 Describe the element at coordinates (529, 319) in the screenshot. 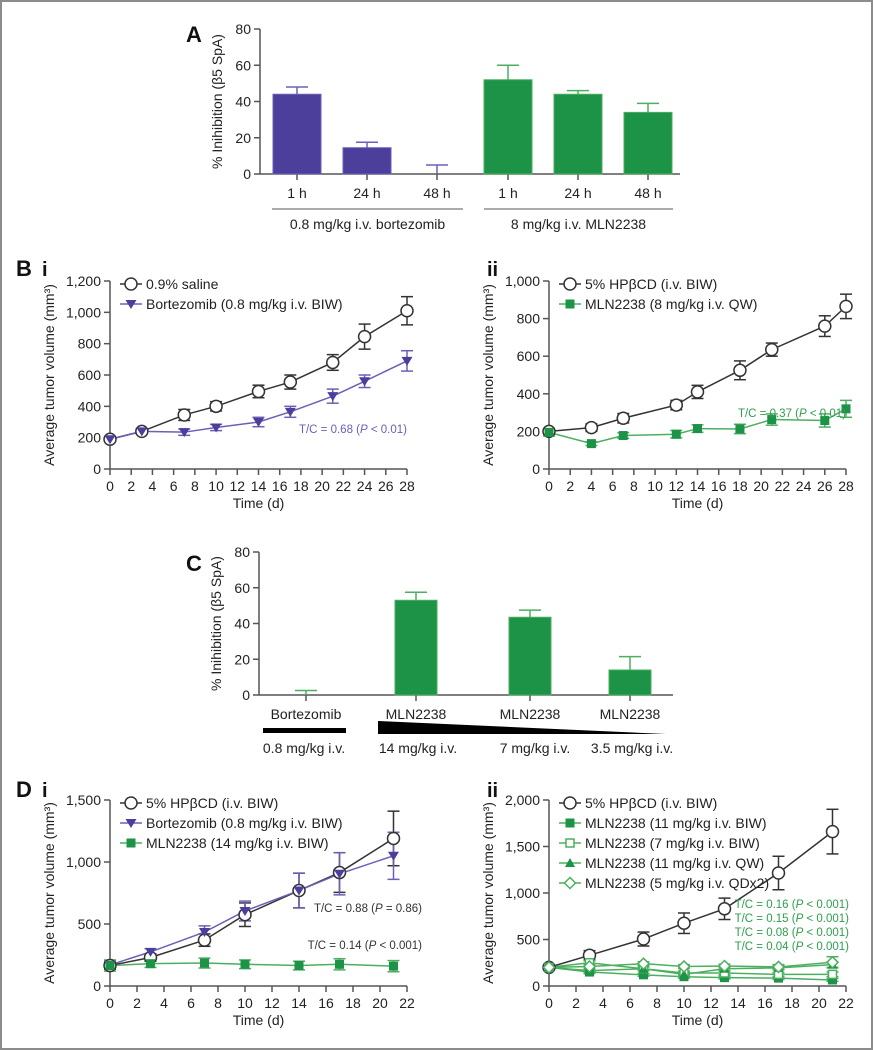

I see `y-tick-label: 800` at that location.